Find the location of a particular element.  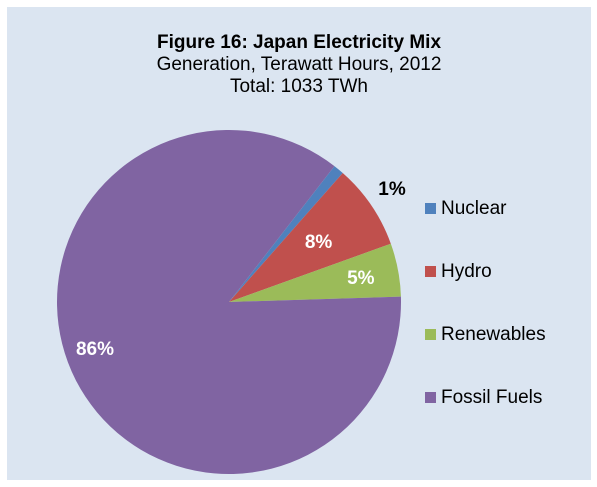

legend-label-renewables: Renewables is located at coordinates (493, 334).